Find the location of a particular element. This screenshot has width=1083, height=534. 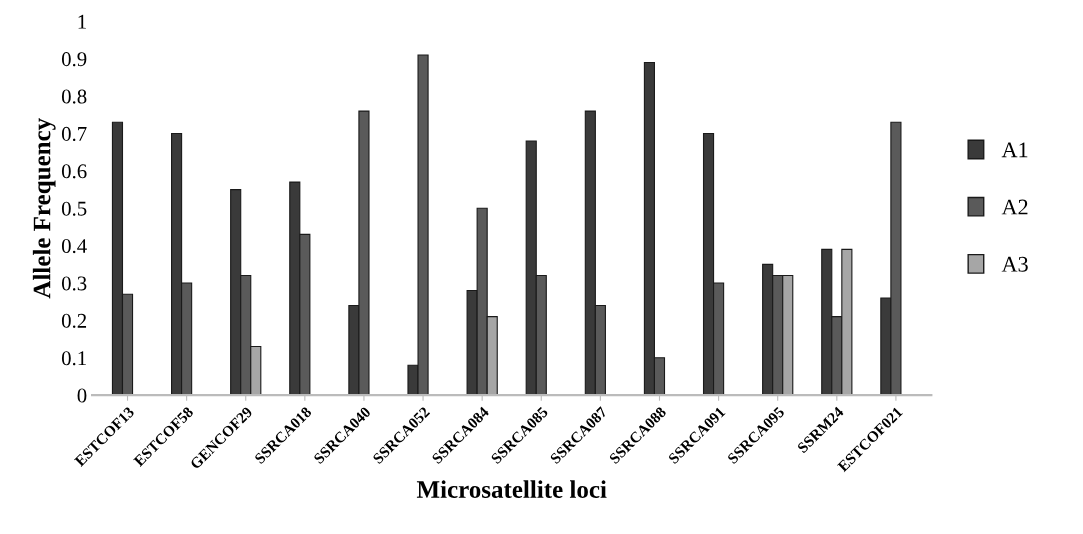

legend-label: A3 is located at coordinates (1014, 264).